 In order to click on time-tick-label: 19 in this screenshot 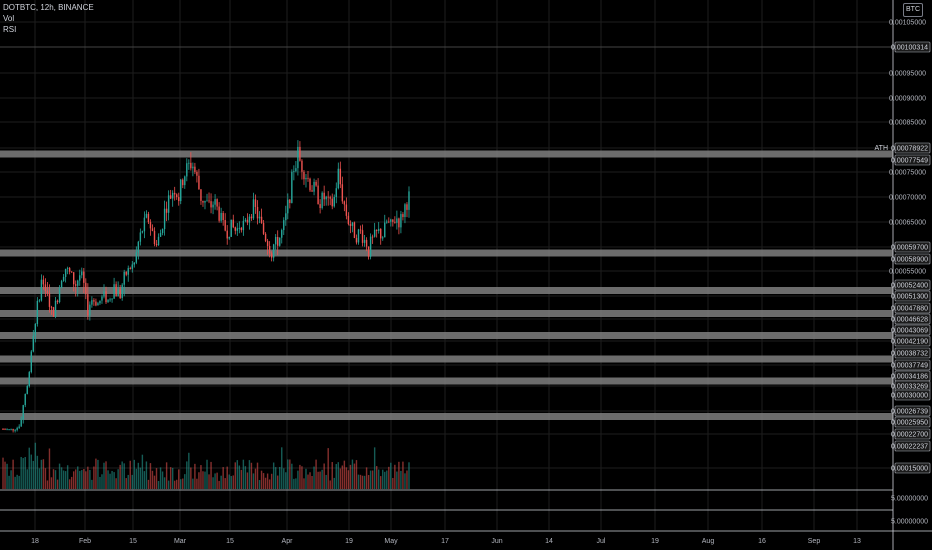, I will do `click(349, 541)`.